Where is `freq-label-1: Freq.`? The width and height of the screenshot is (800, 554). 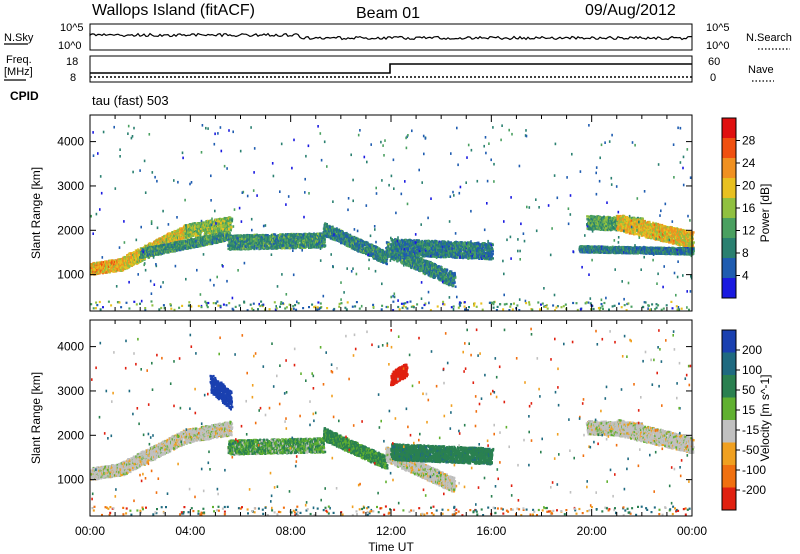 freq-label-1: Freq. is located at coordinates (19, 60).